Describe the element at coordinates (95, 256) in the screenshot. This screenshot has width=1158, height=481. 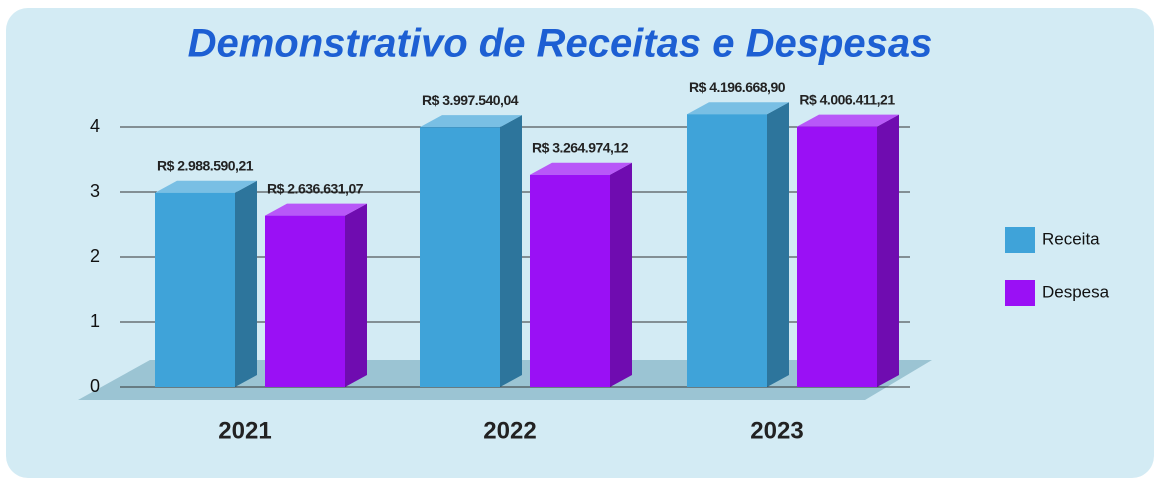
I see `y-tick-label: 2` at that location.